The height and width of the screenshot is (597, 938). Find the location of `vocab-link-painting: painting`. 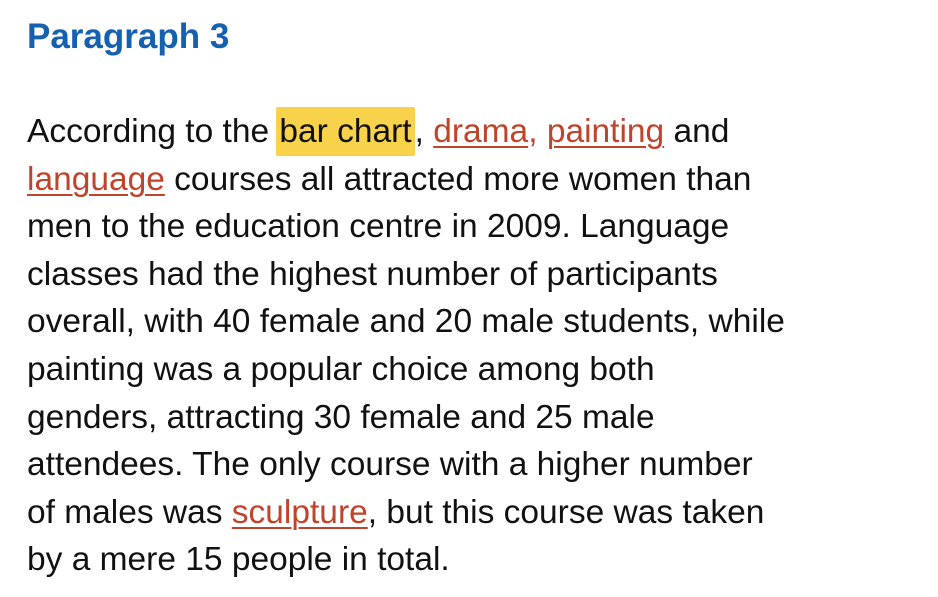

vocab-link-painting: painting is located at coordinates (605, 131).